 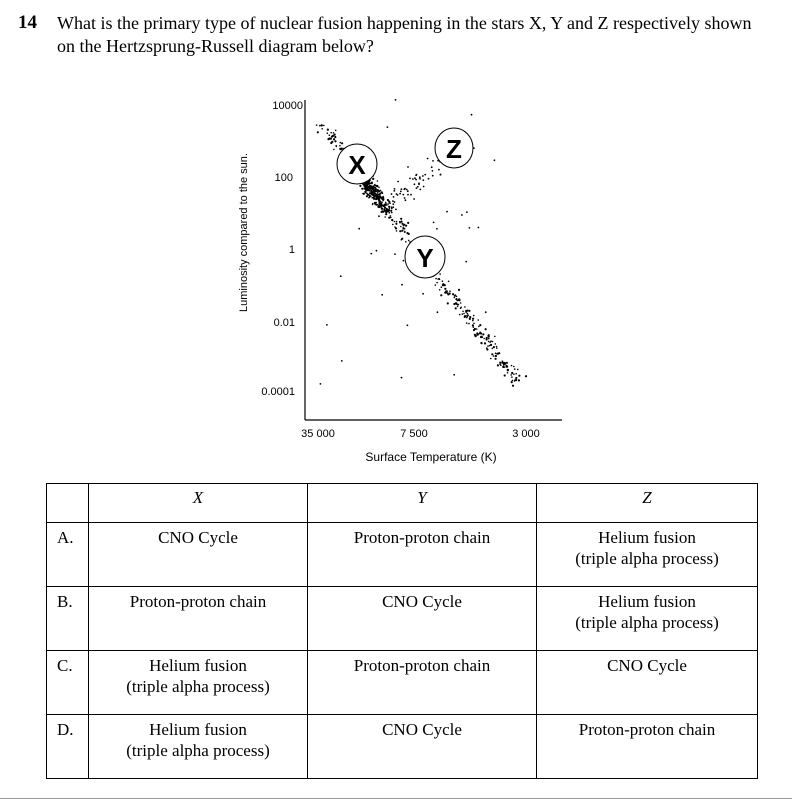 What do you see at coordinates (422, 618) in the screenshot?
I see `option-cell-y: CNO Cycle` at bounding box center [422, 618].